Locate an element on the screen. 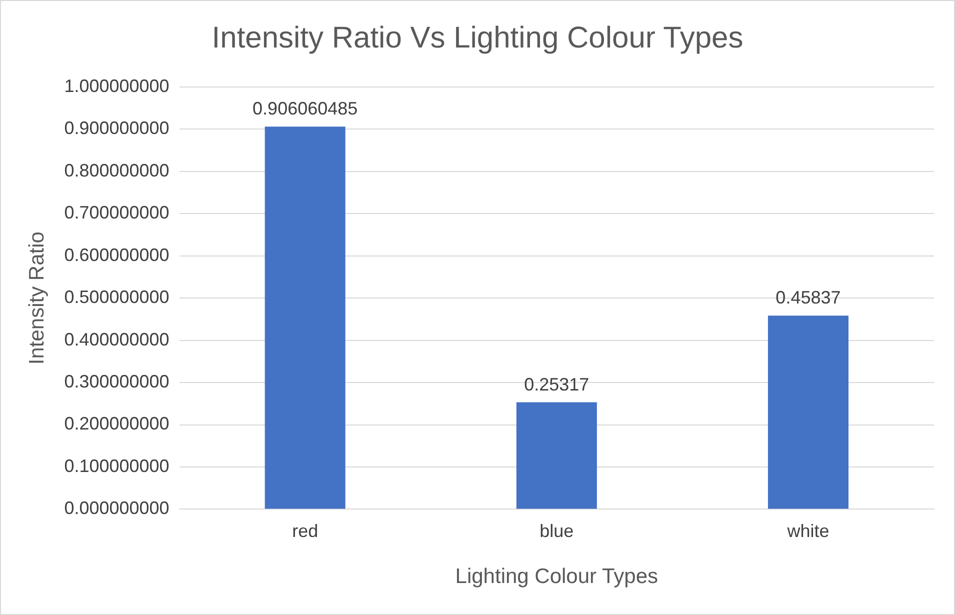 This screenshot has height=615, width=955. chart-title: Intensity Ratio Vs Lighting Colour Types is located at coordinates (478, 37).